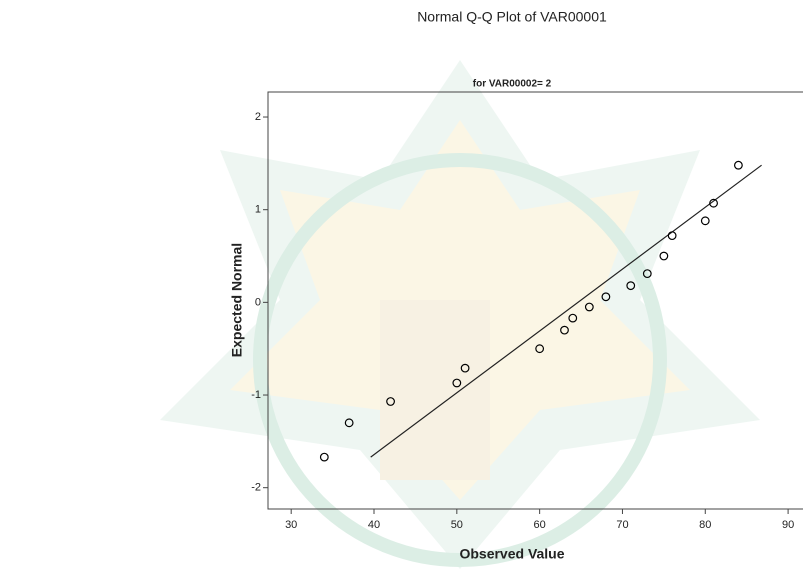  Describe the element at coordinates (622, 525) in the screenshot. I see `x-tick-label: 70` at that location.